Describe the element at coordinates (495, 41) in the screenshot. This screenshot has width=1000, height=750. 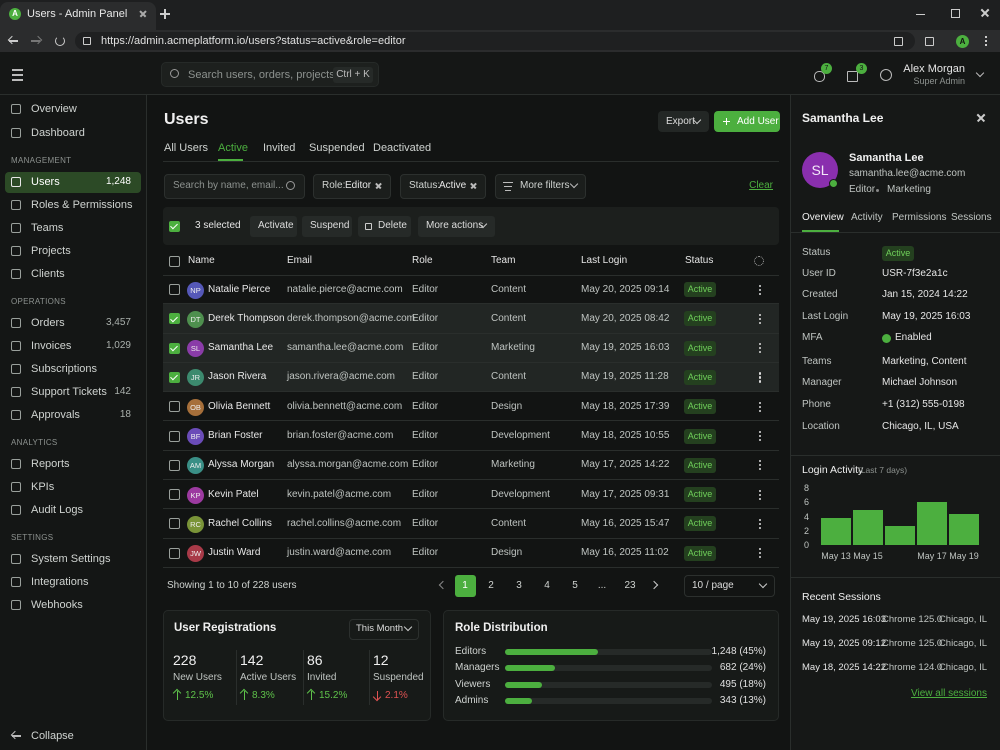
I see `url-box` at that location.